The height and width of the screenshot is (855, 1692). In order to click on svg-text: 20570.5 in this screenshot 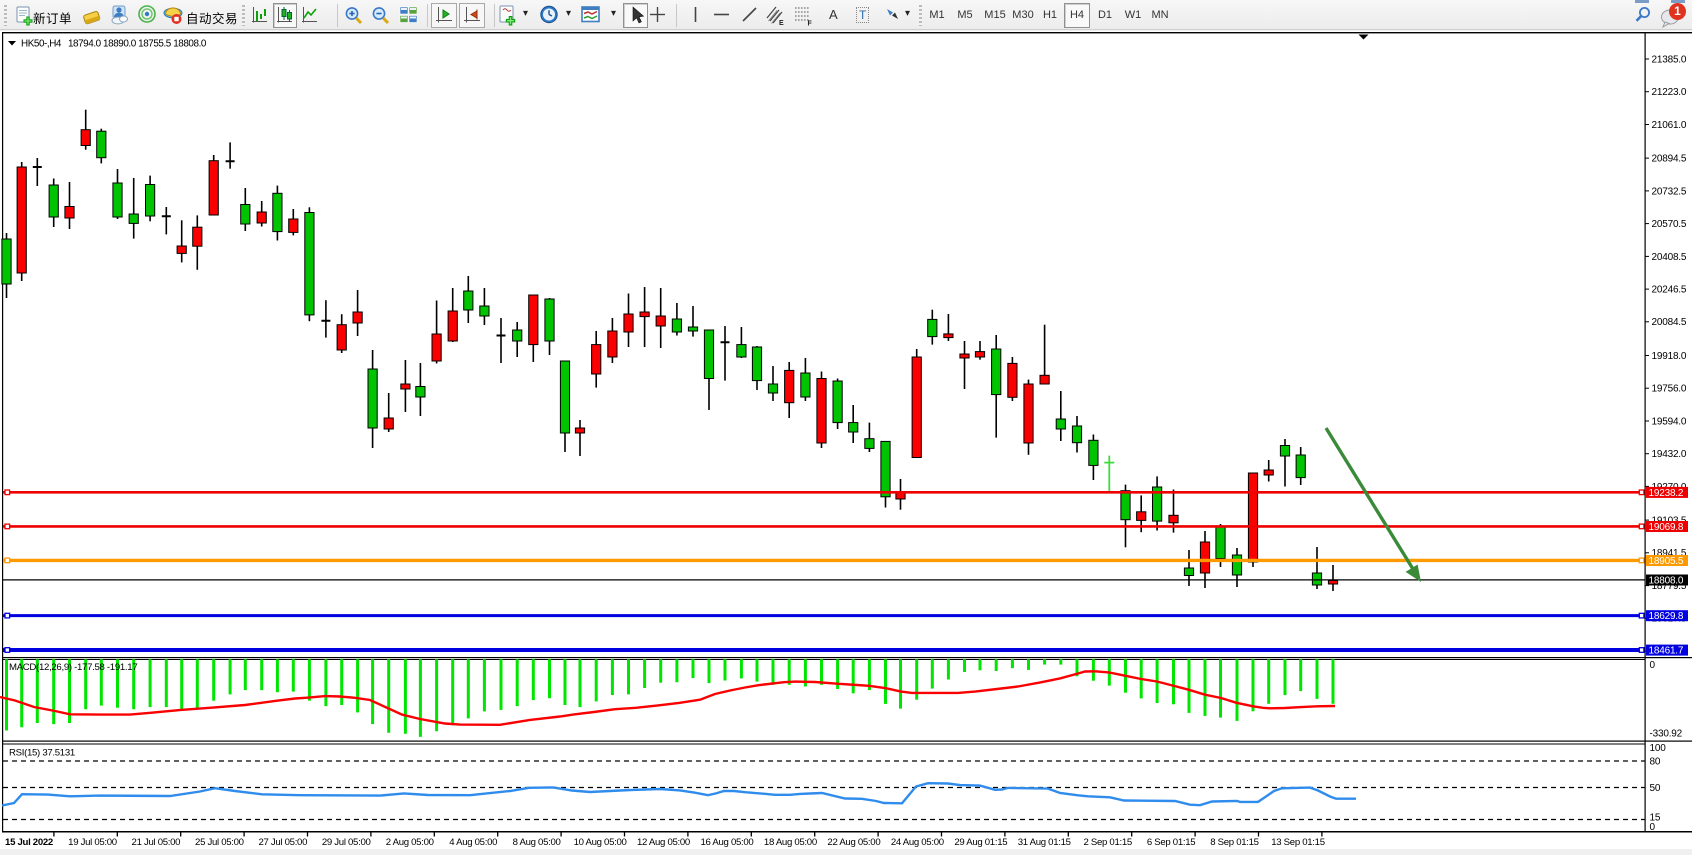, I will do `click(1669, 224)`.